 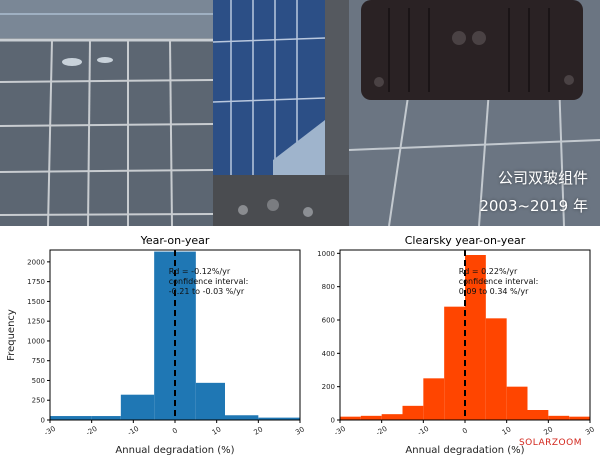 I want to click on annotation-text: Rd = -0.12%/yr, so click(x=200, y=271).